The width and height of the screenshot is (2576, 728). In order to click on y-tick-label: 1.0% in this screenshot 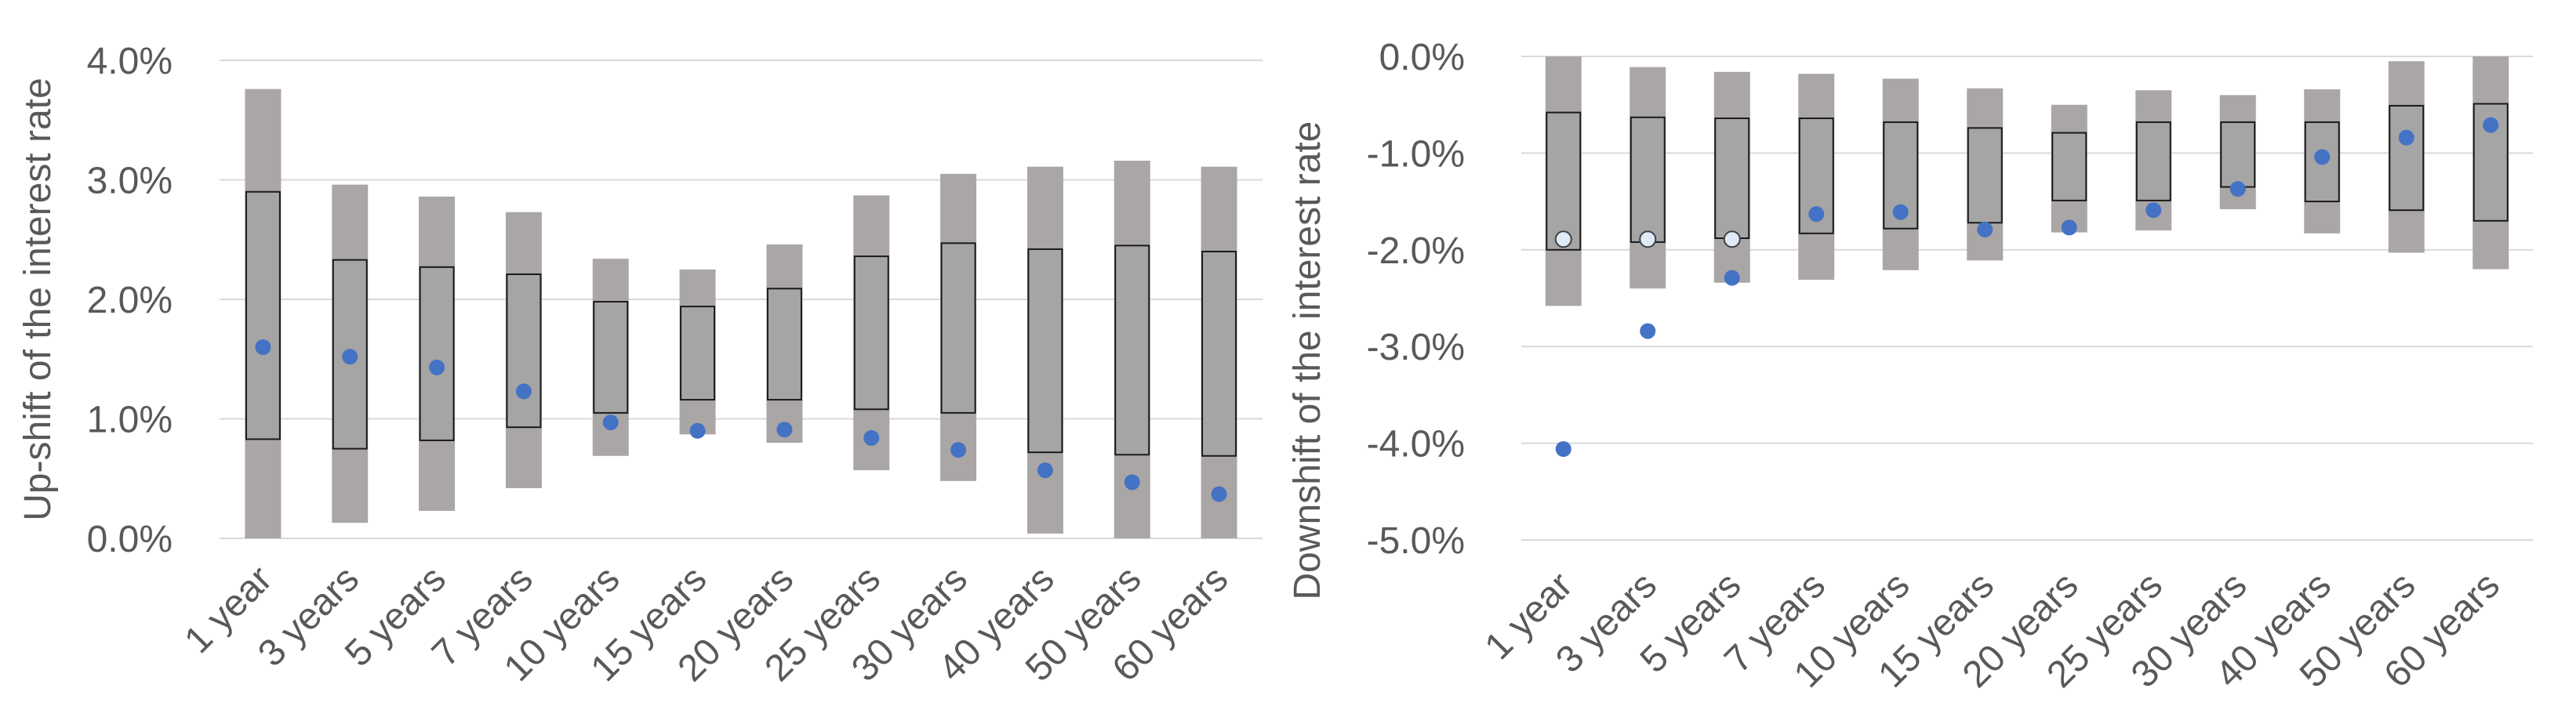, I will do `click(130, 420)`.